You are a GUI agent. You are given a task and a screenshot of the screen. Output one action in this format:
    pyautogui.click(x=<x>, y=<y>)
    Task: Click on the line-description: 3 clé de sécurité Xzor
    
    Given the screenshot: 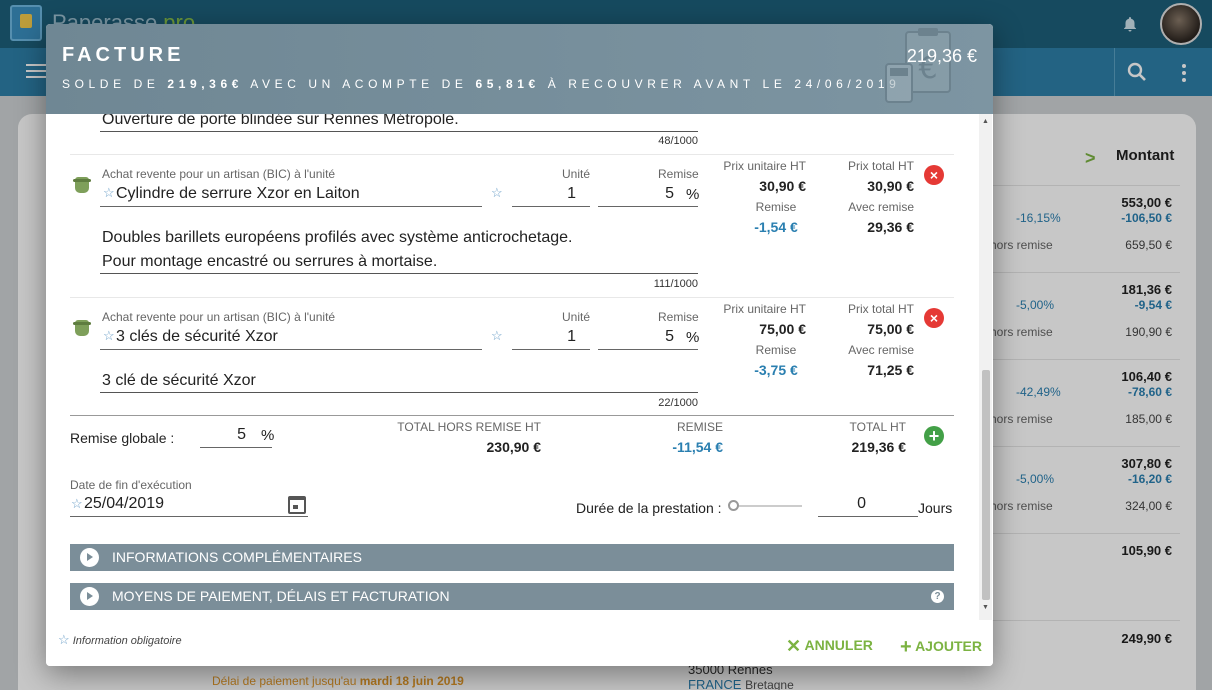 What is the action you would take?
    pyautogui.click(x=179, y=380)
    